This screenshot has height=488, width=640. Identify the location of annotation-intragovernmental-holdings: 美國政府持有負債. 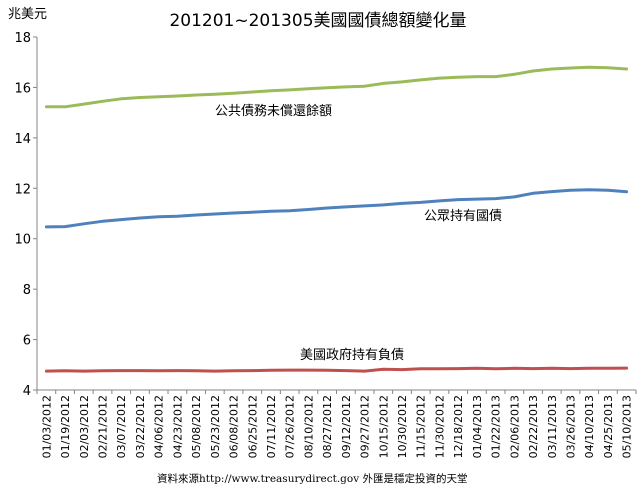
(352, 355).